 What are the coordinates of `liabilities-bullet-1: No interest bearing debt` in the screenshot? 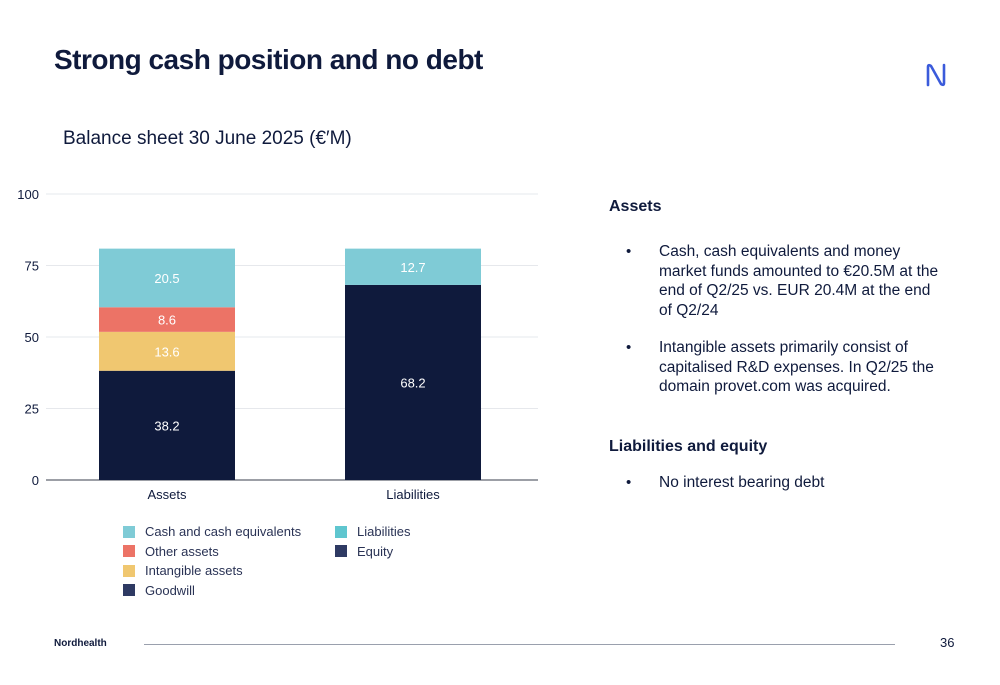 It's located at (774, 483).